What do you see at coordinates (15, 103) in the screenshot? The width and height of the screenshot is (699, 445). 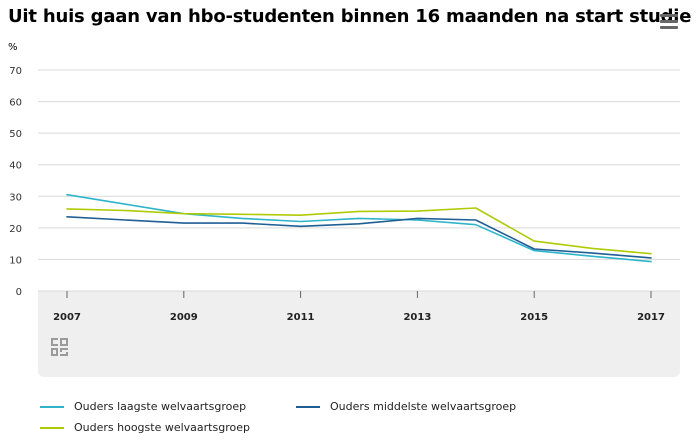 I see `y-tick-label: 60` at bounding box center [15, 103].